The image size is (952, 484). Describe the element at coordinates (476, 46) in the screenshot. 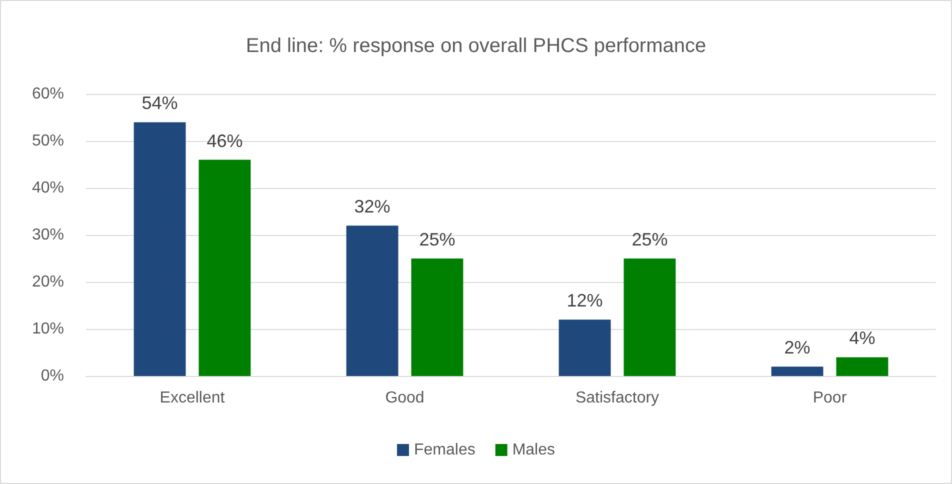

I see `chart-title: End line: % response on overall PHCS performance` at that location.